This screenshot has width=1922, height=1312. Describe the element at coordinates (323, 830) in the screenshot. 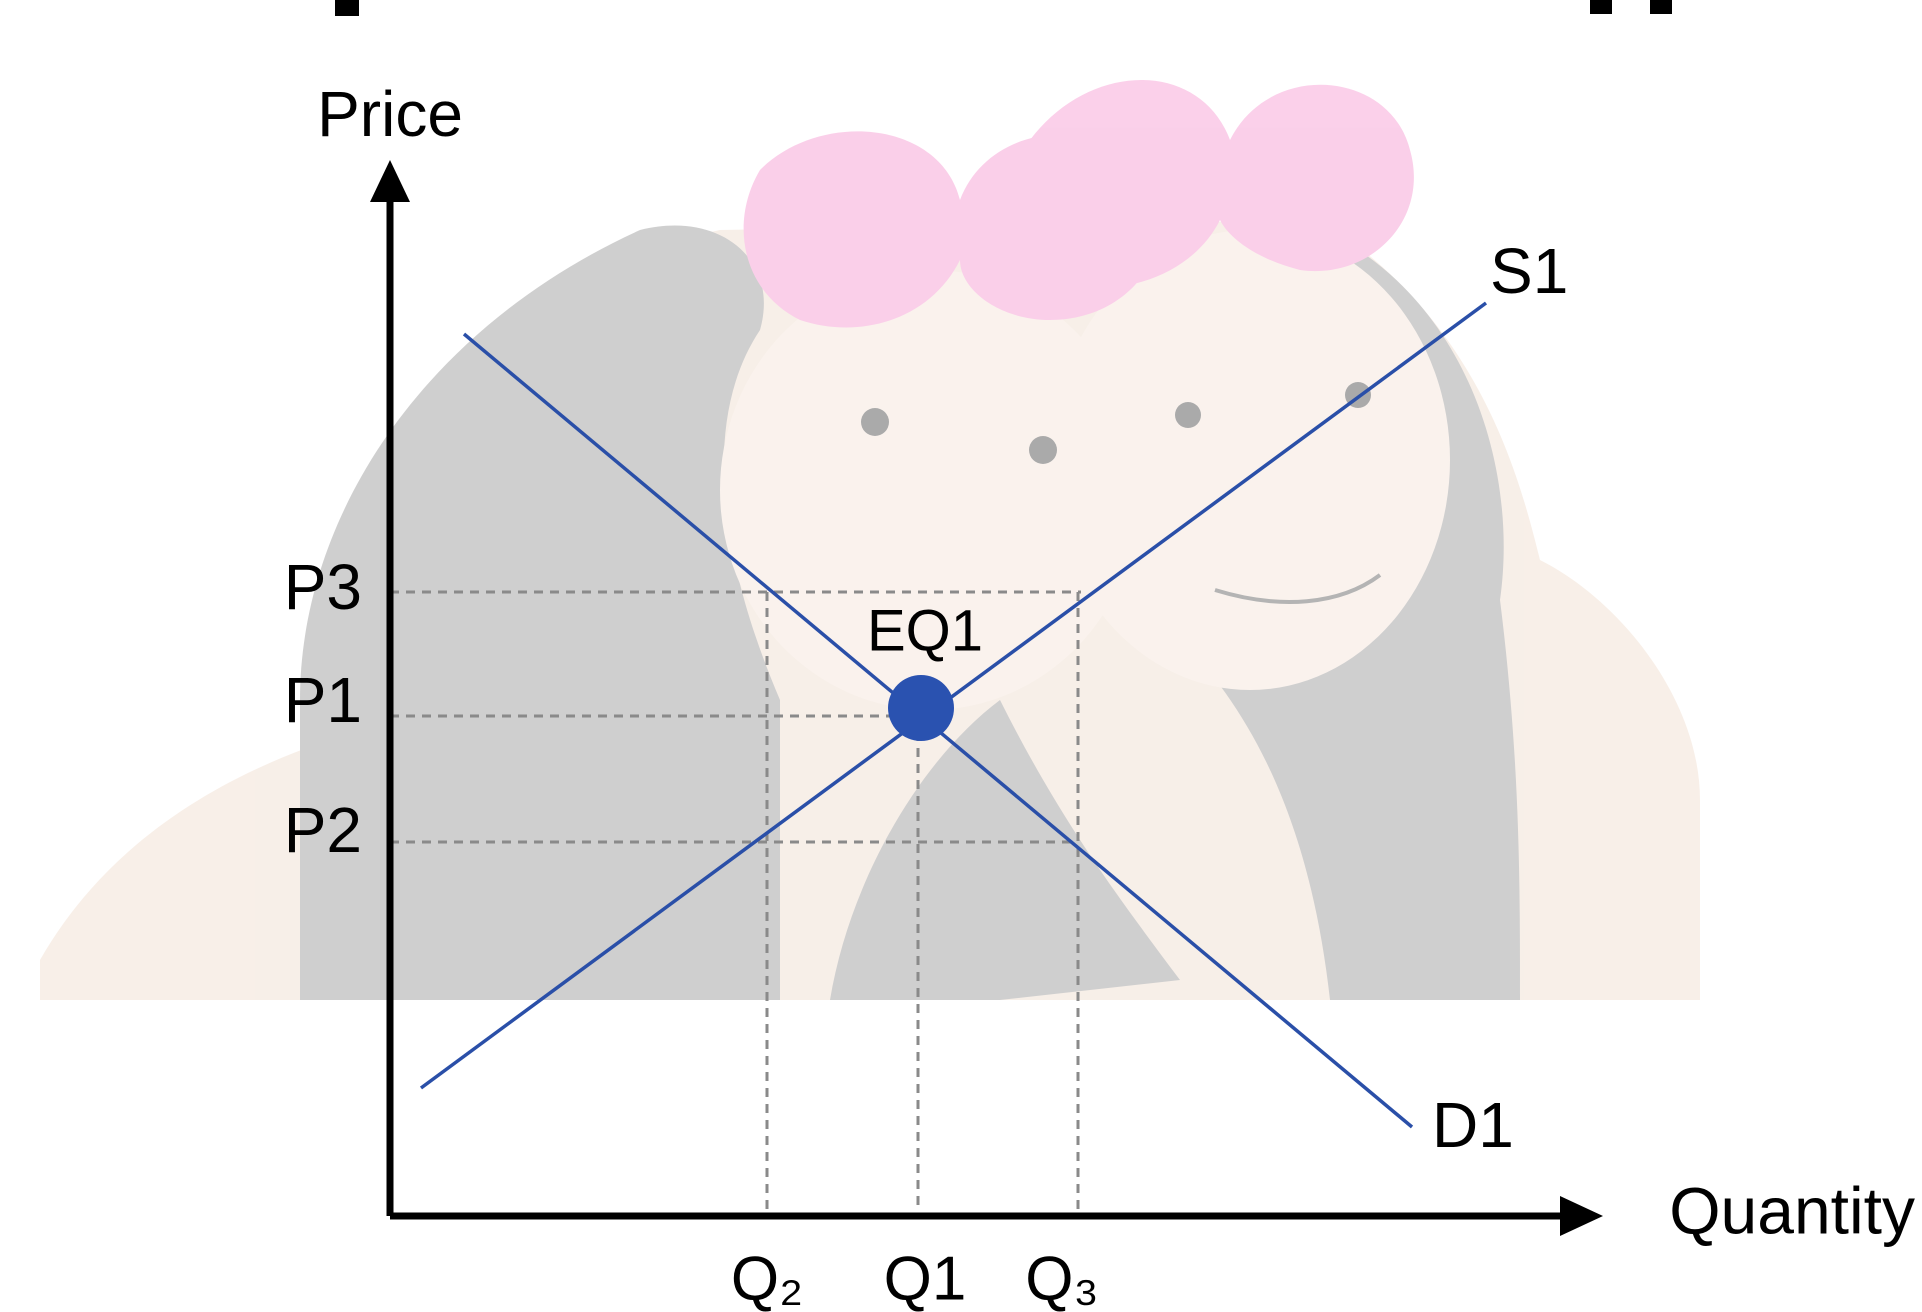

I see `price-label: P2` at that location.